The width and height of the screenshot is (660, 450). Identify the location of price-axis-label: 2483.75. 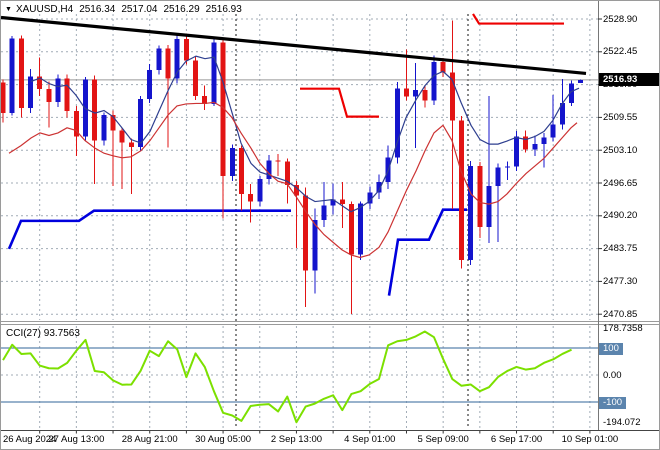
(620, 249).